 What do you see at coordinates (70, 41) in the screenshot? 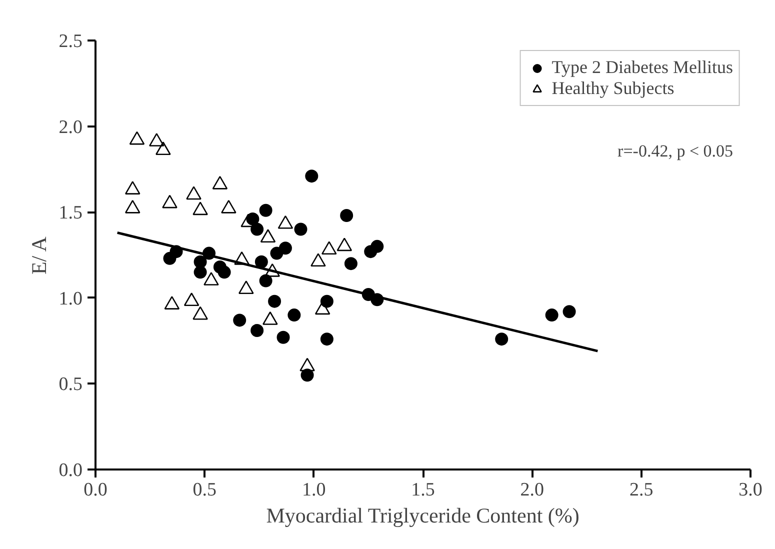
I see `y-tick-label: 2.5` at bounding box center [70, 41].